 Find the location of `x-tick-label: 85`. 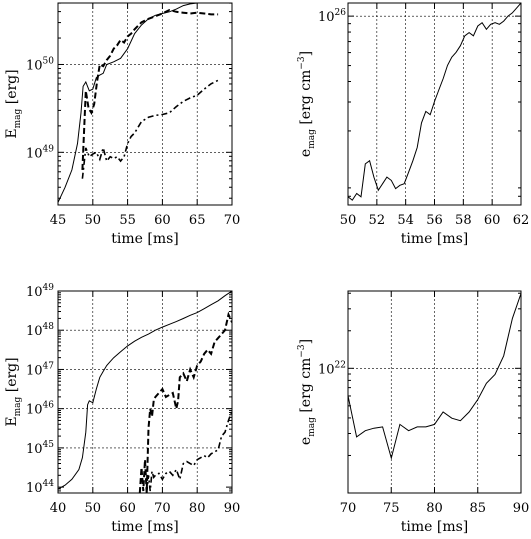

x-tick-label: 85 is located at coordinates (477, 508).